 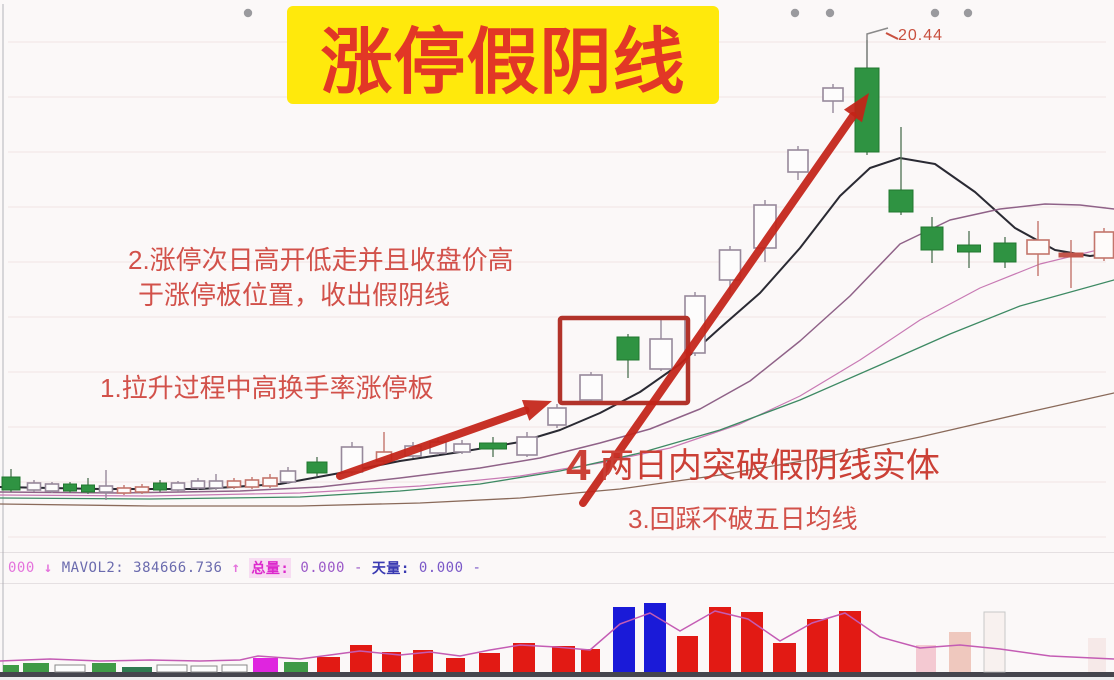 What do you see at coordinates (294, 295) in the screenshot?
I see `annotation-2-line2: 于涨停板位置，收出假阴线` at bounding box center [294, 295].